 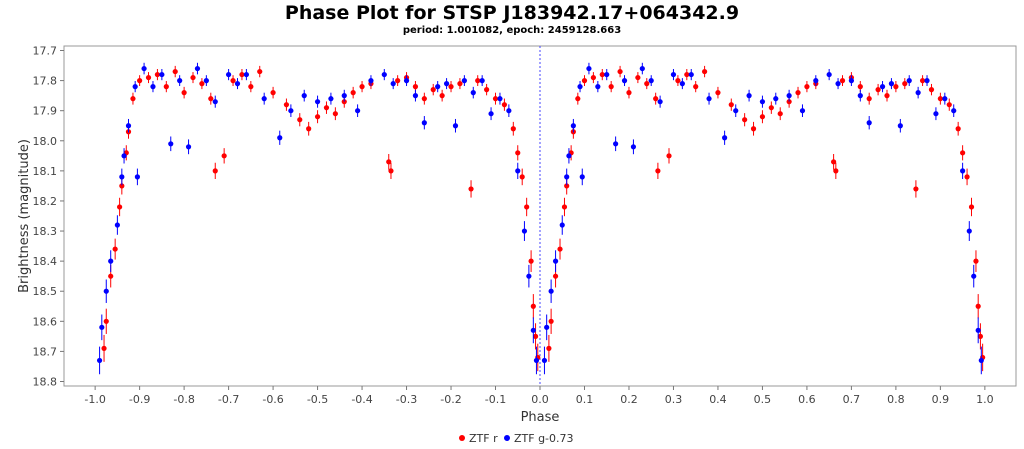 What do you see at coordinates (512, 30) in the screenshot?
I see `chart-subtitle: period: 1.001082, epoch: 2459128.663` at bounding box center [512, 30].